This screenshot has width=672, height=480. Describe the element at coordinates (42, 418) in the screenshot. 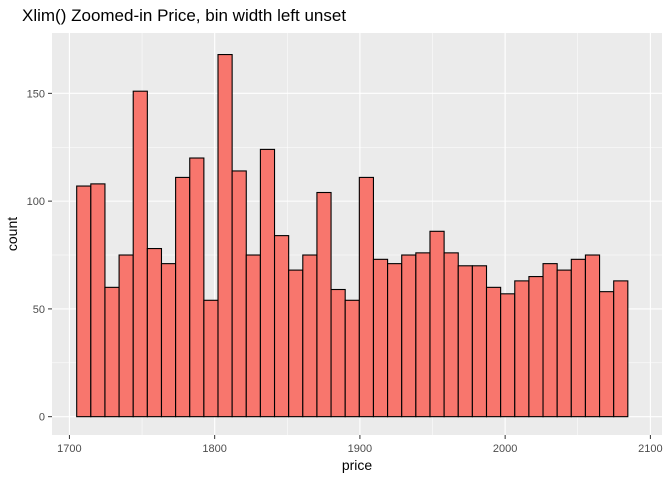

I see `y-tick-label: 0` at that location.